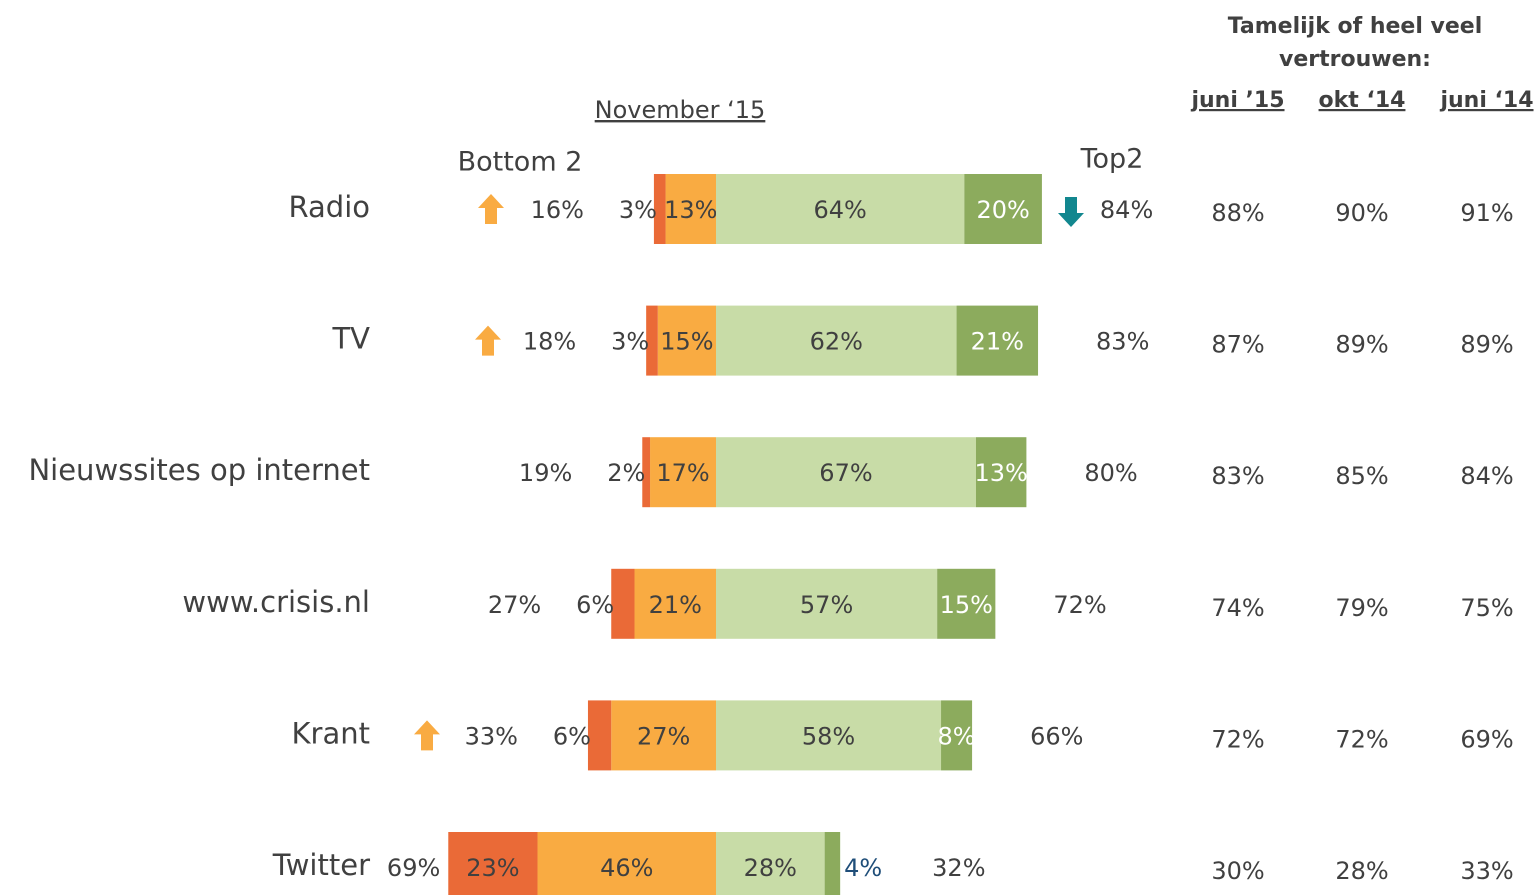 The height and width of the screenshot is (895, 1539). Describe the element at coordinates (1362, 100) in the screenshot. I see `column-header: okt ‘14` at that location.